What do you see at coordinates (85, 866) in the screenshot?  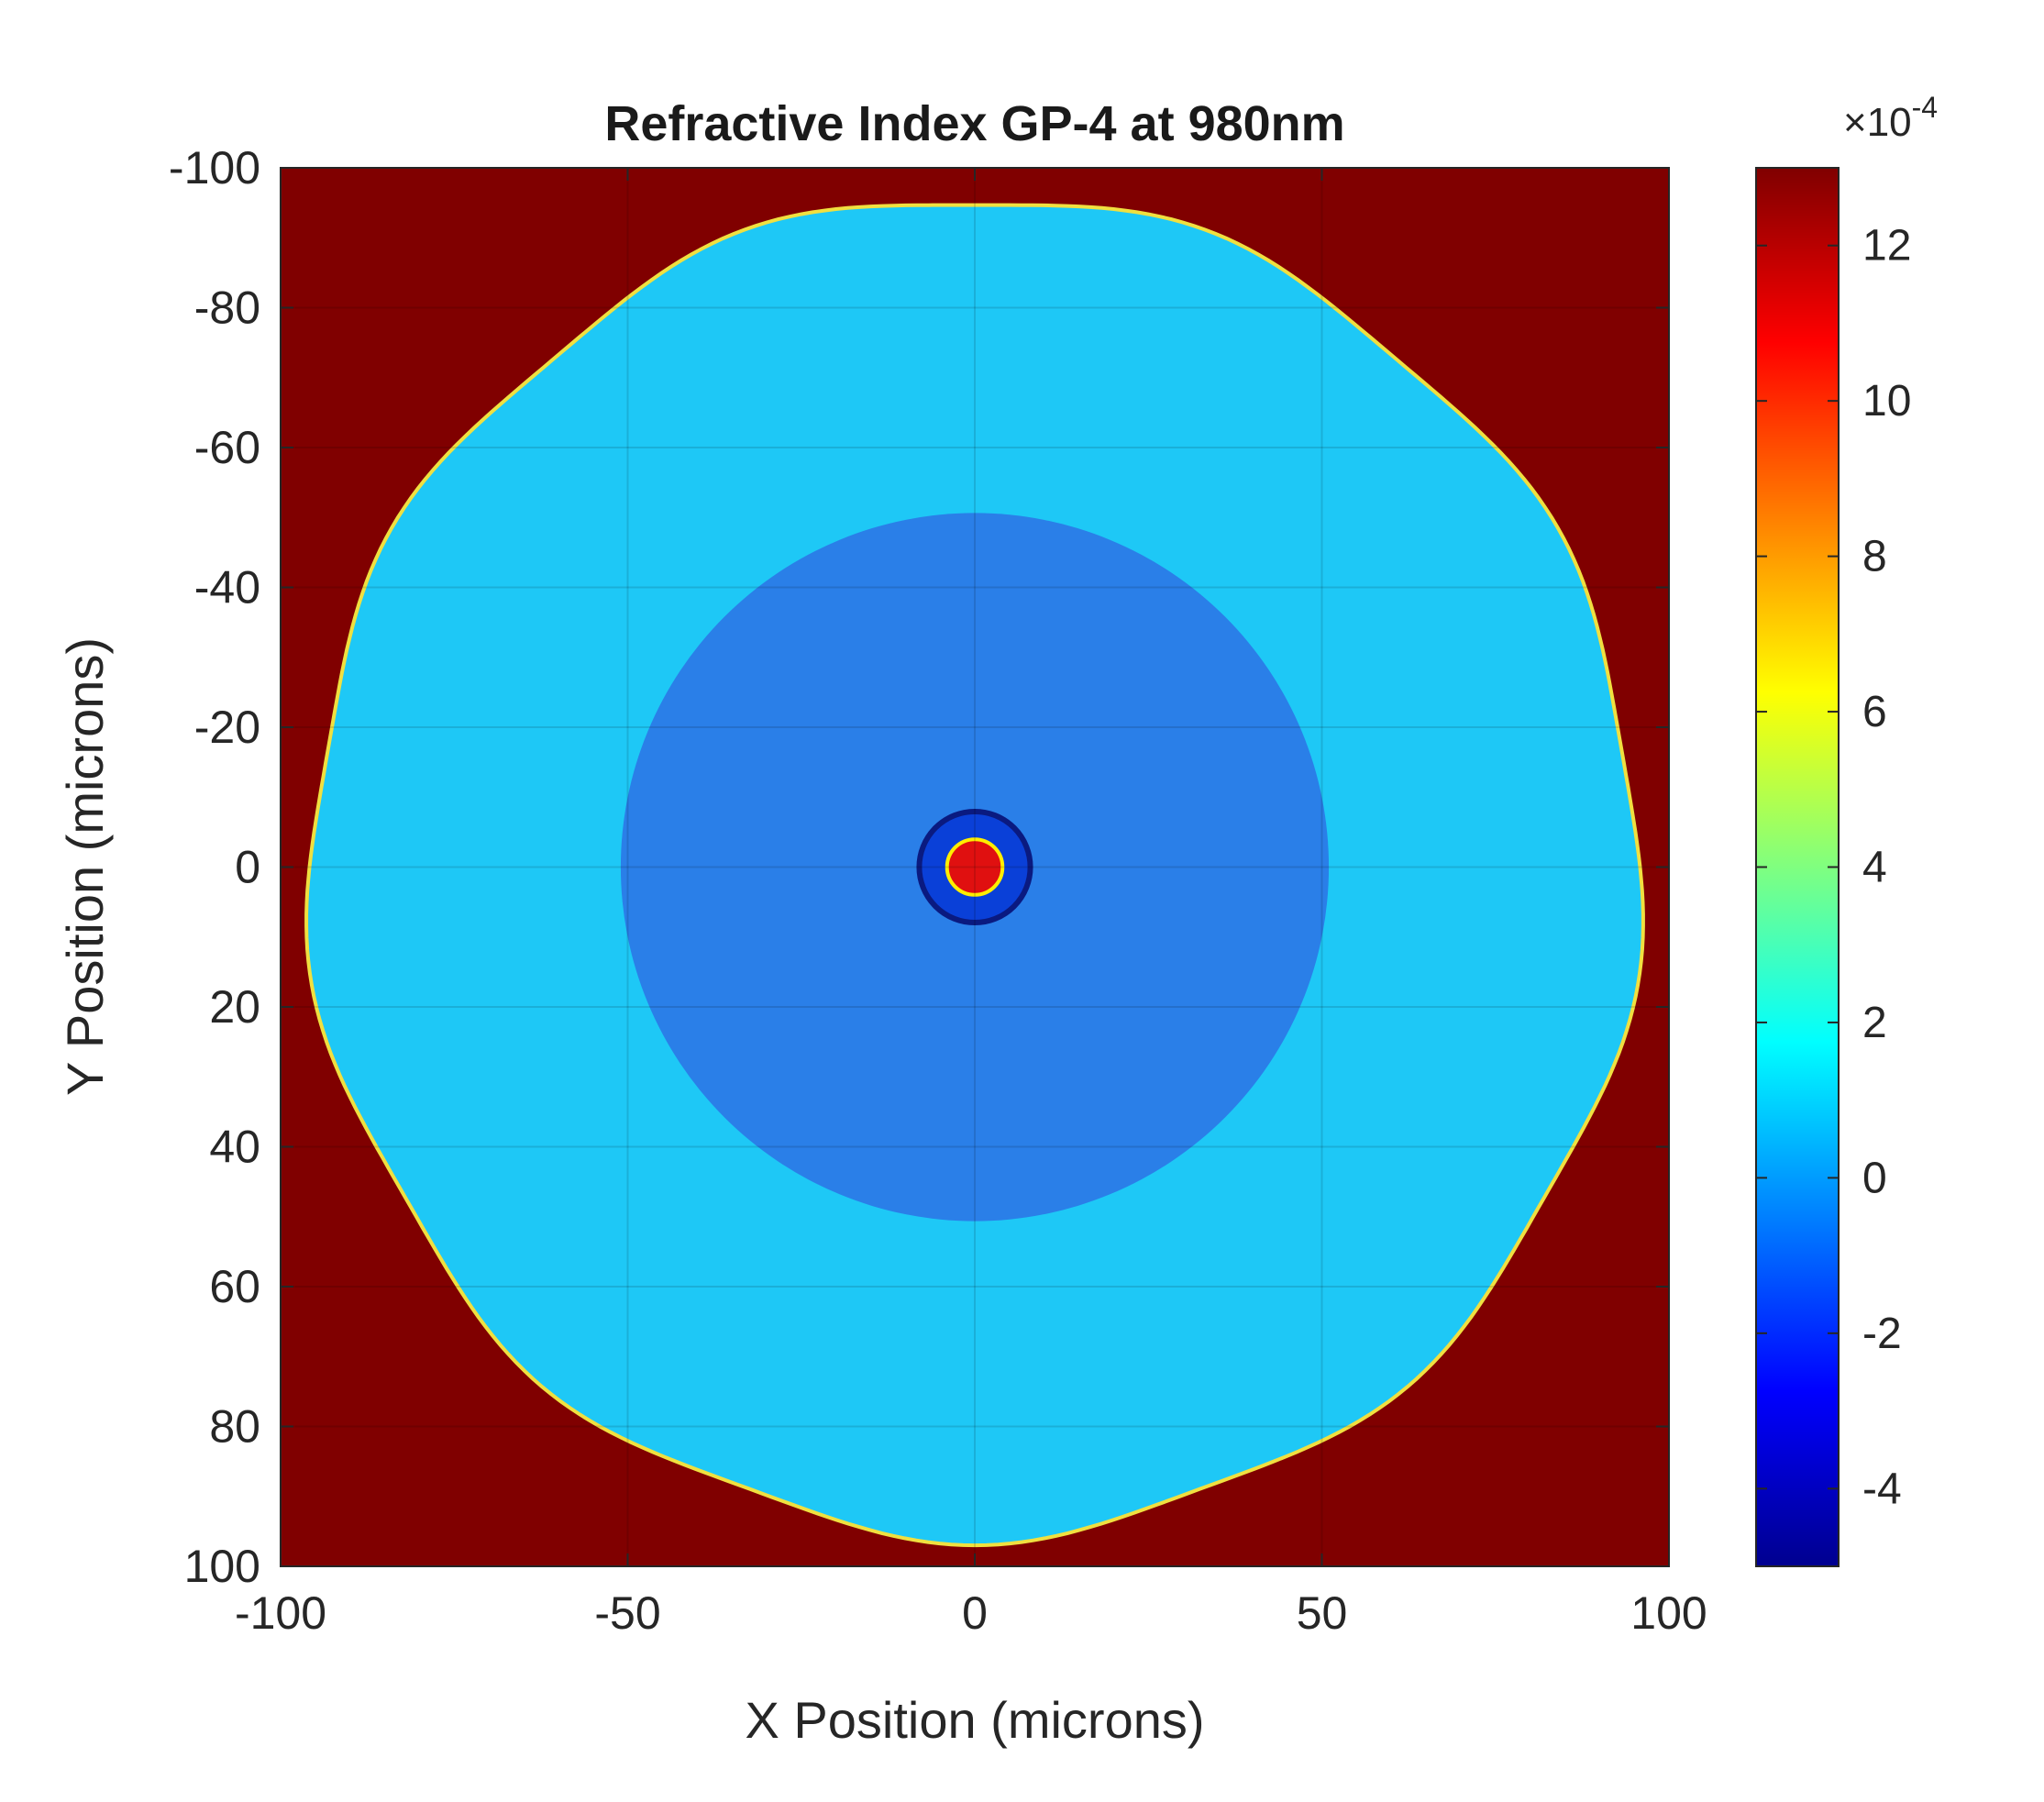 I see `y-axis-label: Y Position (microns)` at bounding box center [85, 866].